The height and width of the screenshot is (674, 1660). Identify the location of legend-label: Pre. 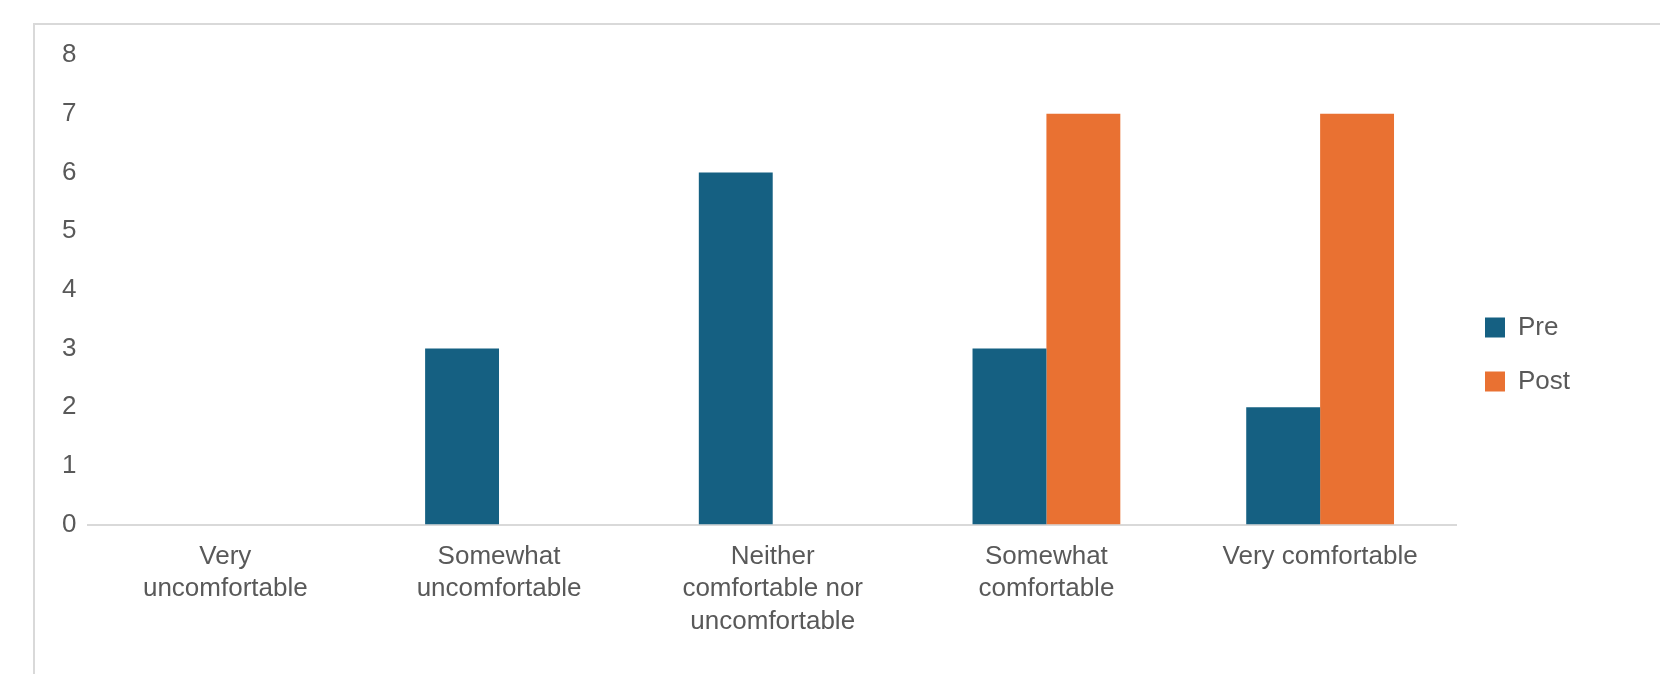
(1538, 325).